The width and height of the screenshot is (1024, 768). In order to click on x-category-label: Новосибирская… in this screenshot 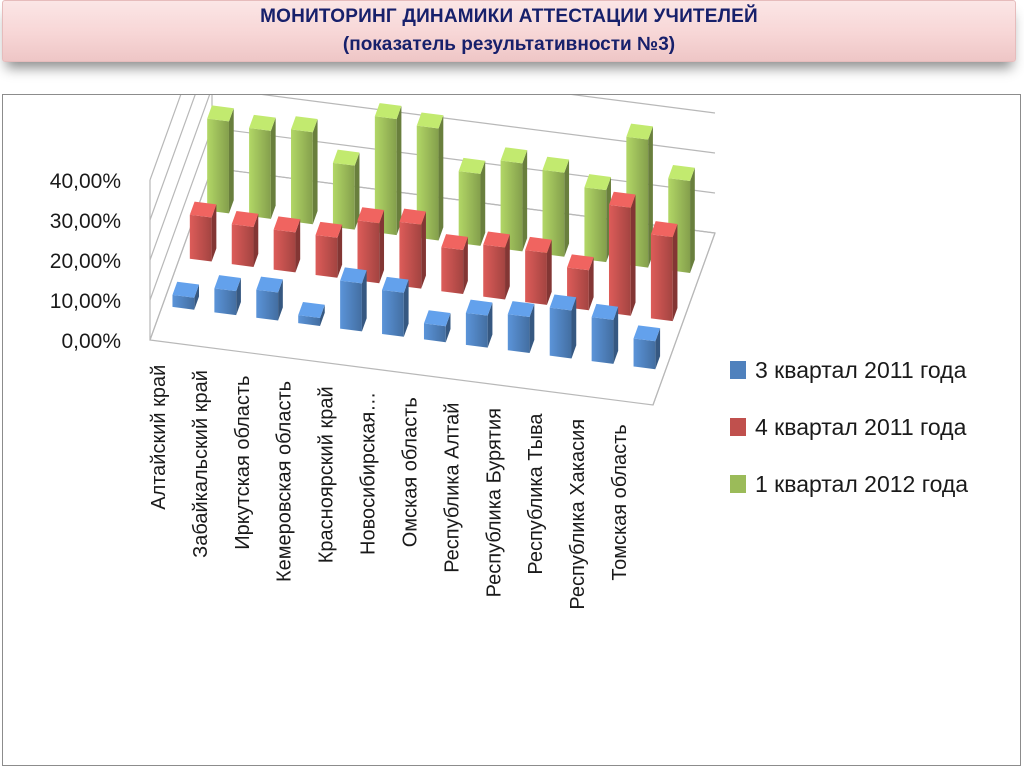, I will do `click(369, 473)`.